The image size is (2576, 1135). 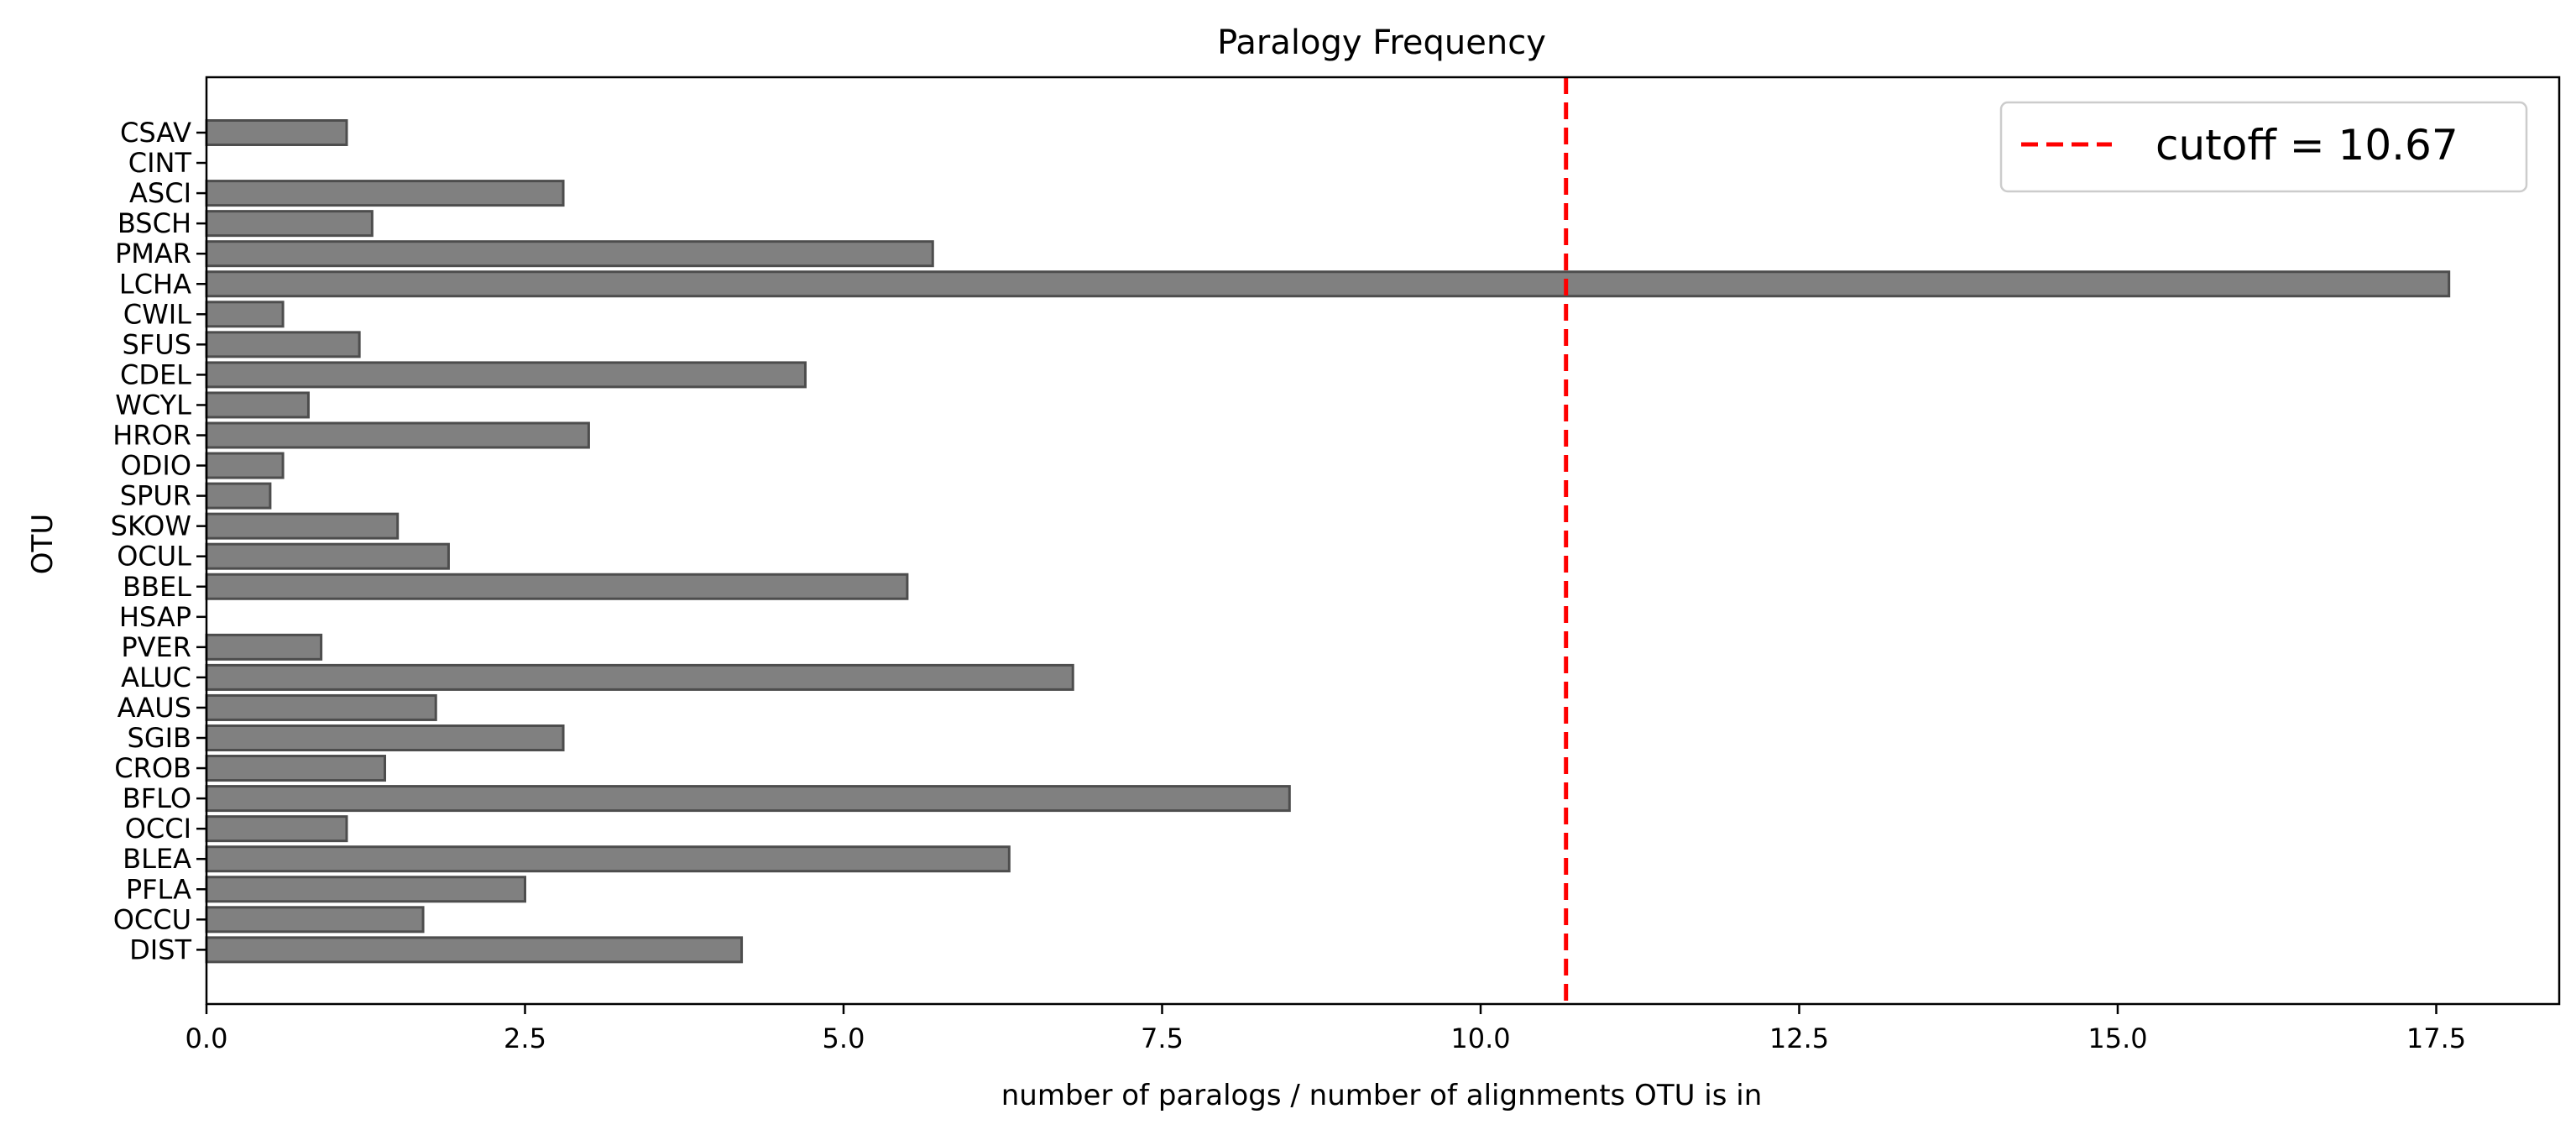 What do you see at coordinates (152, 919) in the screenshot?
I see `y-tick-label: OCCU` at bounding box center [152, 919].